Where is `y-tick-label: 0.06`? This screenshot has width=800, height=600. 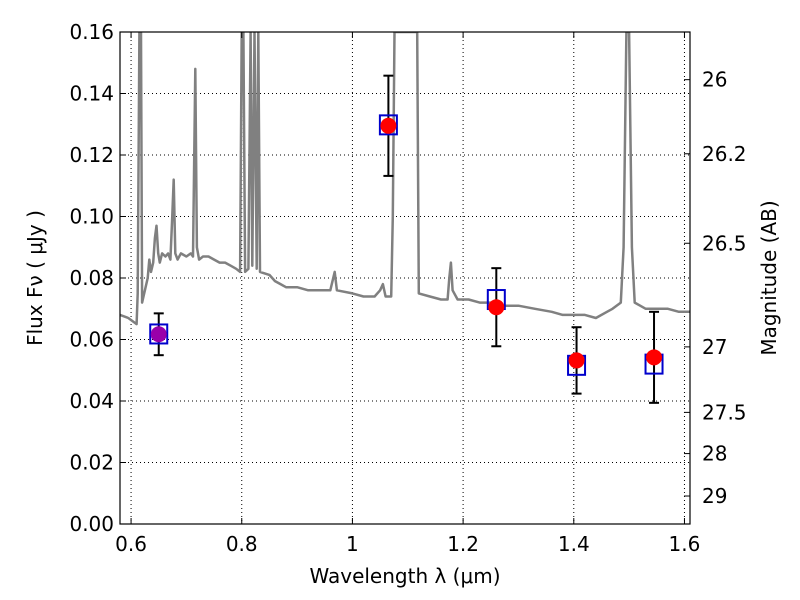 y-tick-label: 0.06 is located at coordinates (91, 340).